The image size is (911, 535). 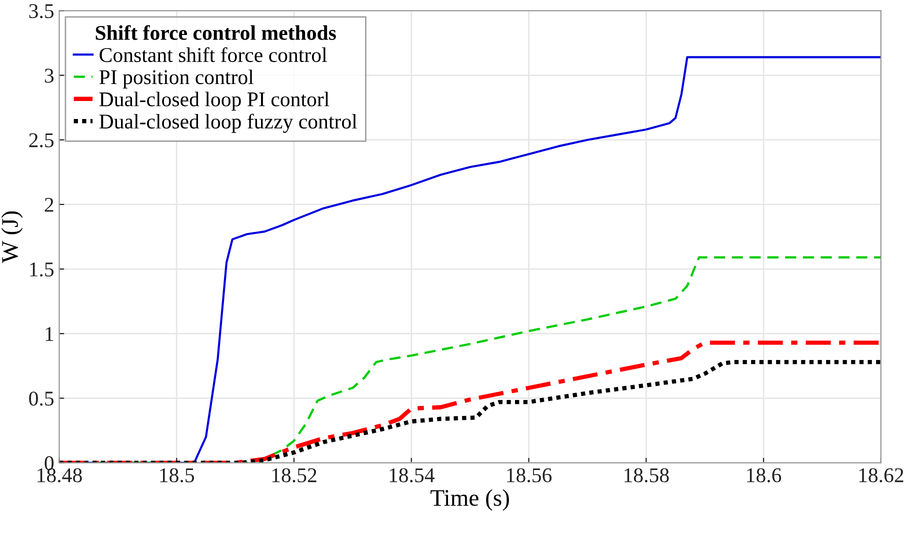 What do you see at coordinates (41, 11) in the screenshot?
I see `y-tick-label: 3.5` at bounding box center [41, 11].